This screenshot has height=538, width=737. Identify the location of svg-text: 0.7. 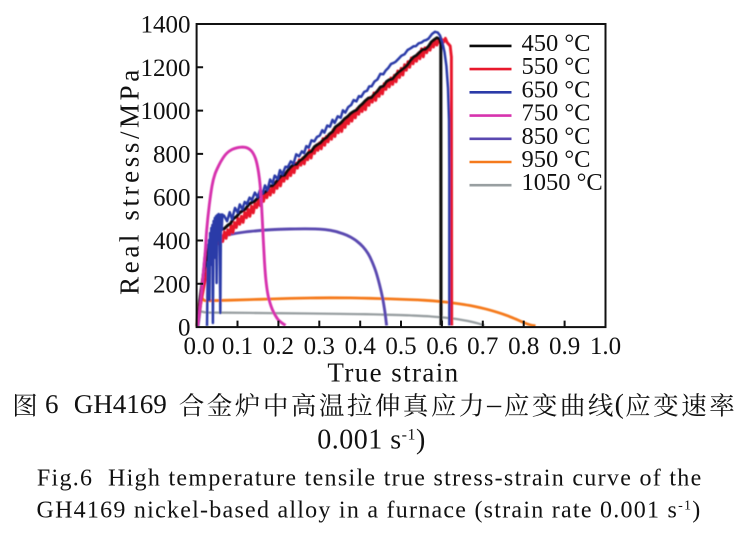
(482, 346).